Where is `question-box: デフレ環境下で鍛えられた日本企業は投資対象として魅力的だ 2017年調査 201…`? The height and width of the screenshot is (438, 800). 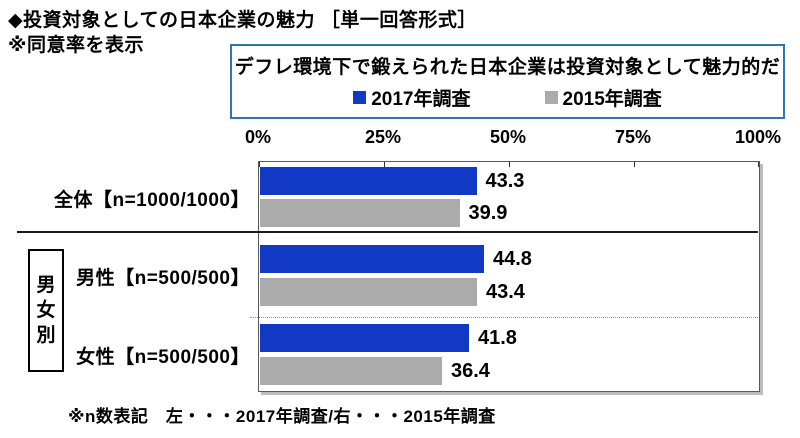
question-box: デフレ環境下で鍛えられた日本企業は投資対象として魅力的だ 2017年調査 201… is located at coordinates (507, 81).